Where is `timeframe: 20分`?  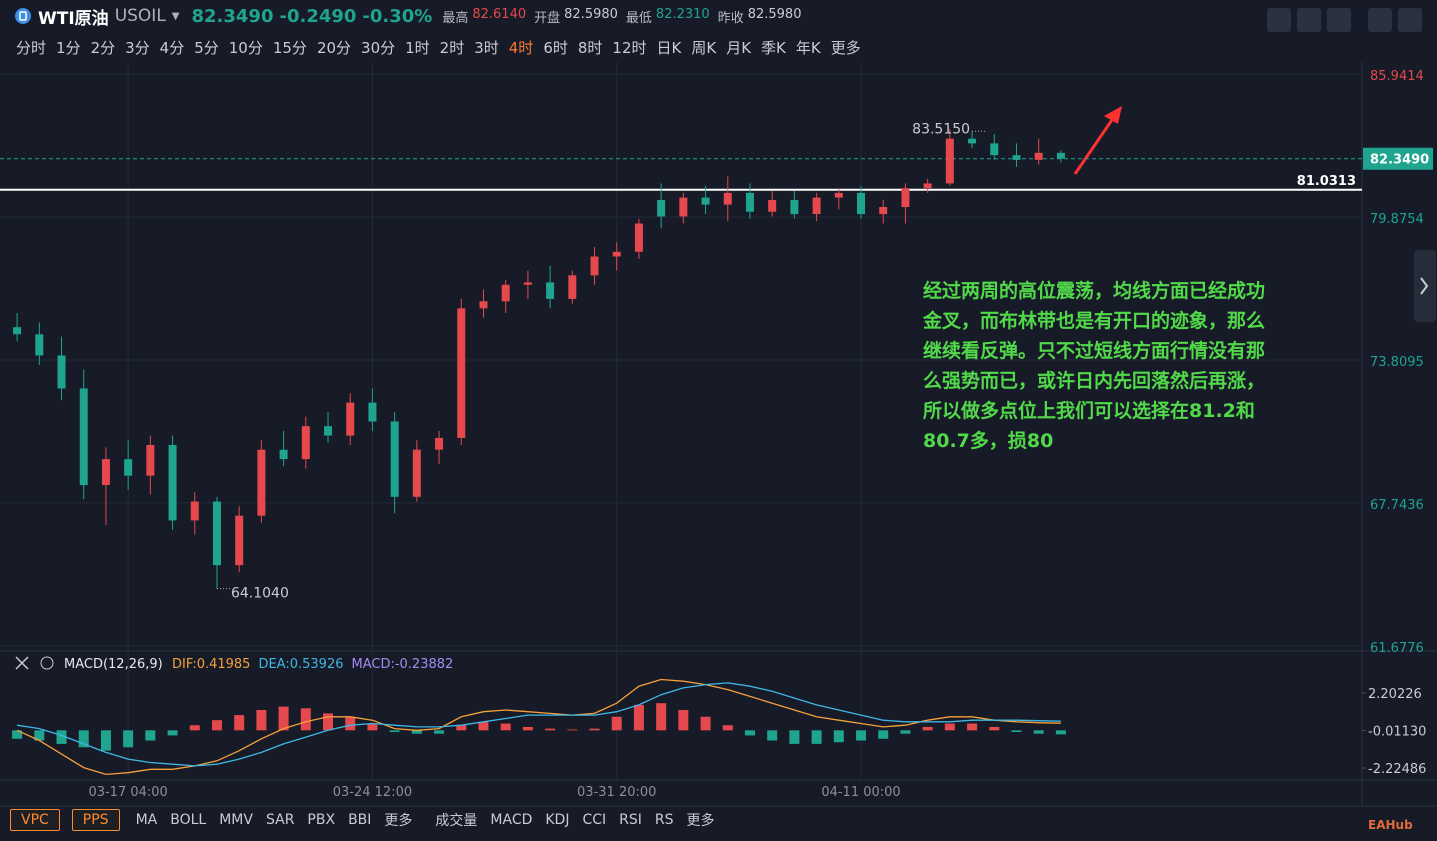 timeframe: 20分 is located at coordinates (334, 47).